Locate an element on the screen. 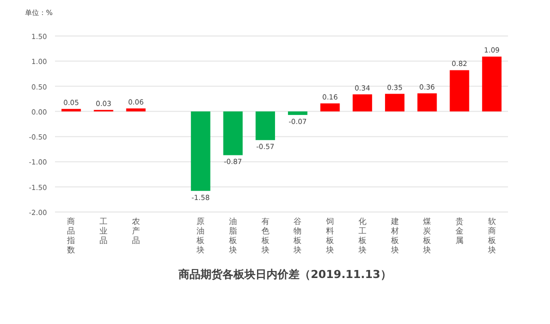  x-tick-label: 商品指数 is located at coordinates (71, 235).